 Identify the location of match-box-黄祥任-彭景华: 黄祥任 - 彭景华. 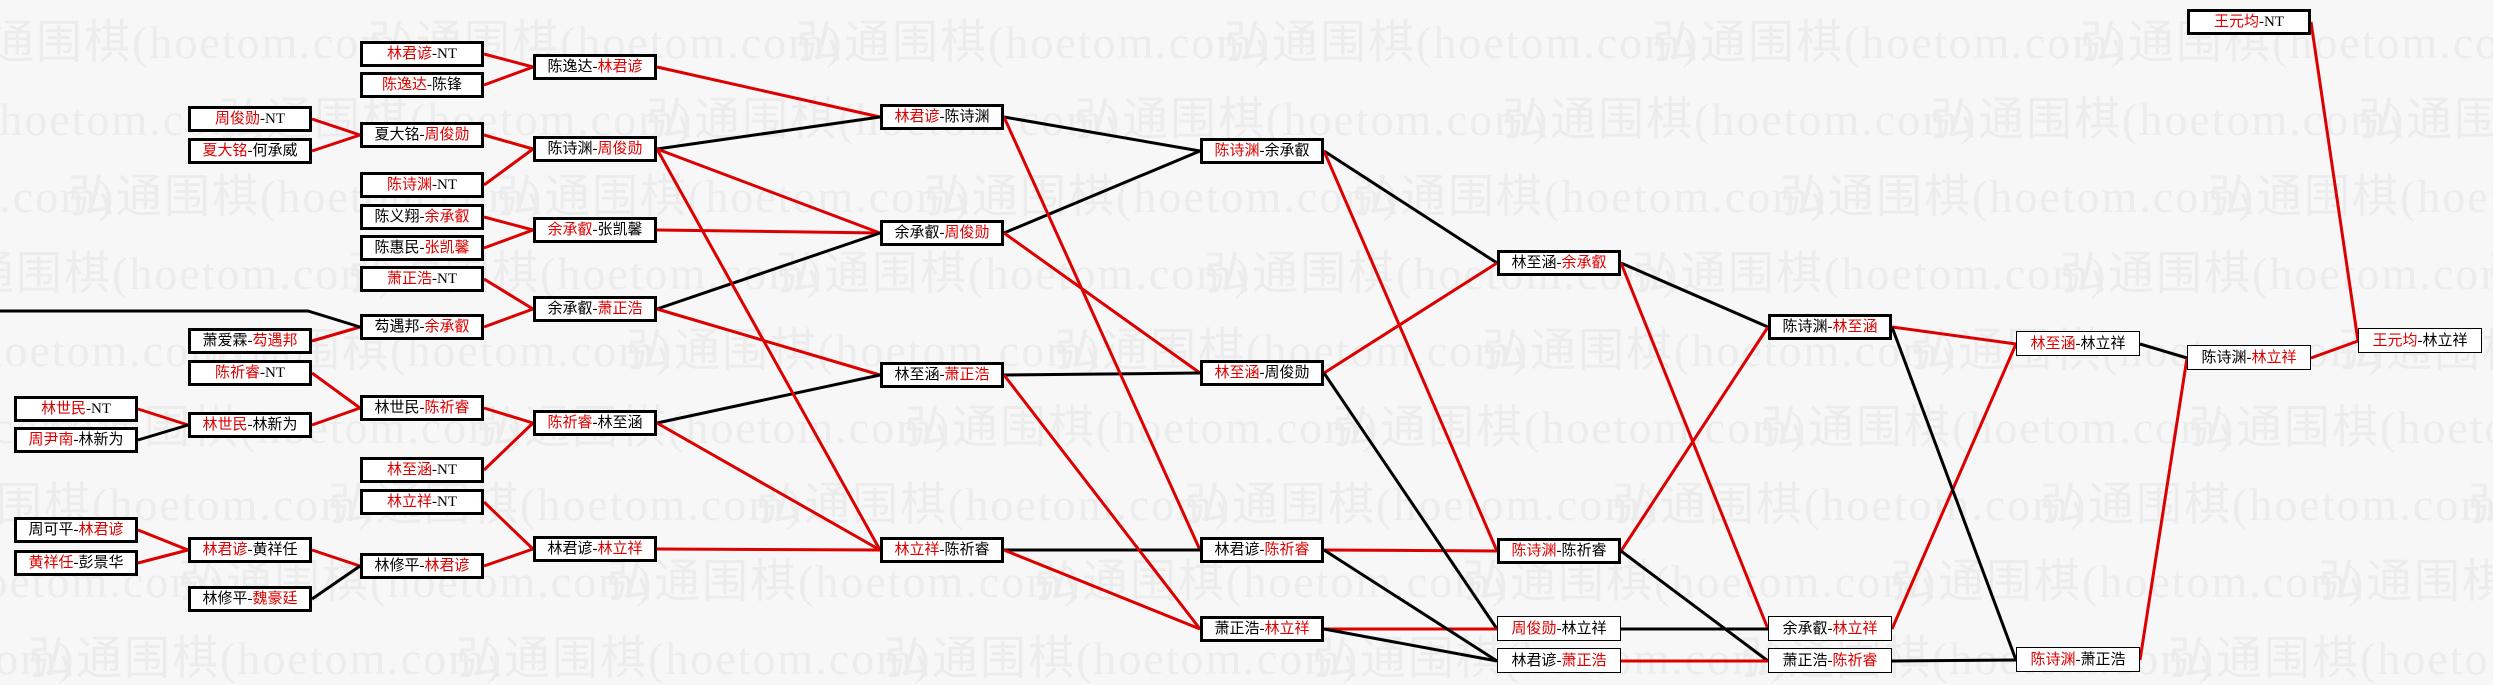
(76, 563).